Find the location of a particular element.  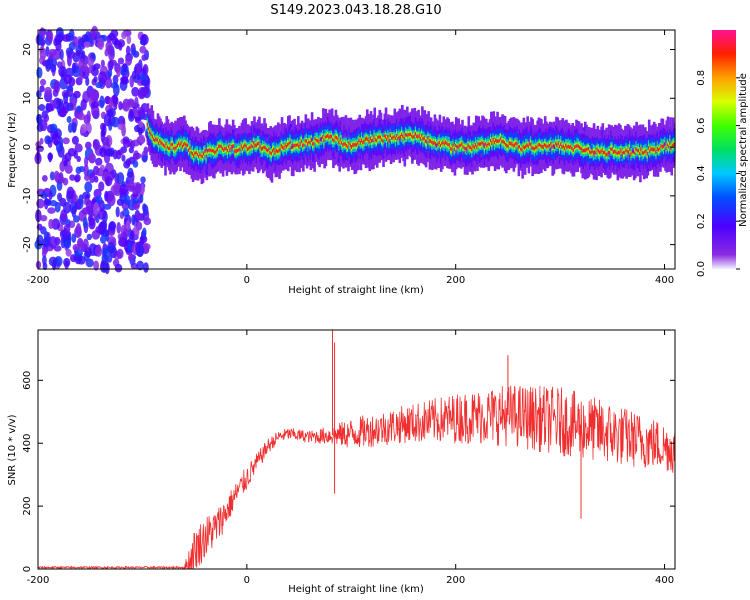

y-tick-label: 600 is located at coordinates (27, 380).